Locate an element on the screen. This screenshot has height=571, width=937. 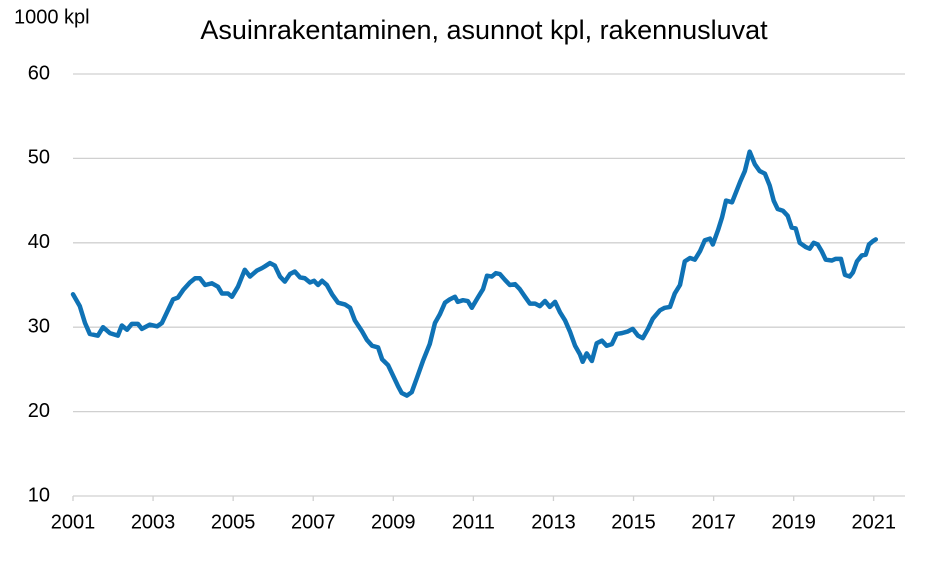
y-tick-label: 20 is located at coordinates (39, 411).